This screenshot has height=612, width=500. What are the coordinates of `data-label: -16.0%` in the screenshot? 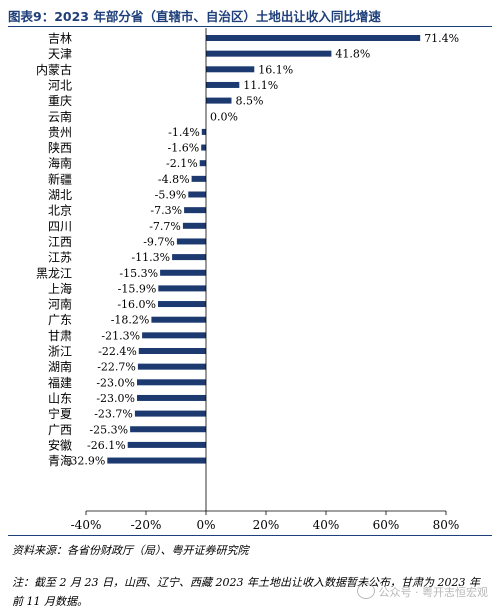 It's located at (136, 304).